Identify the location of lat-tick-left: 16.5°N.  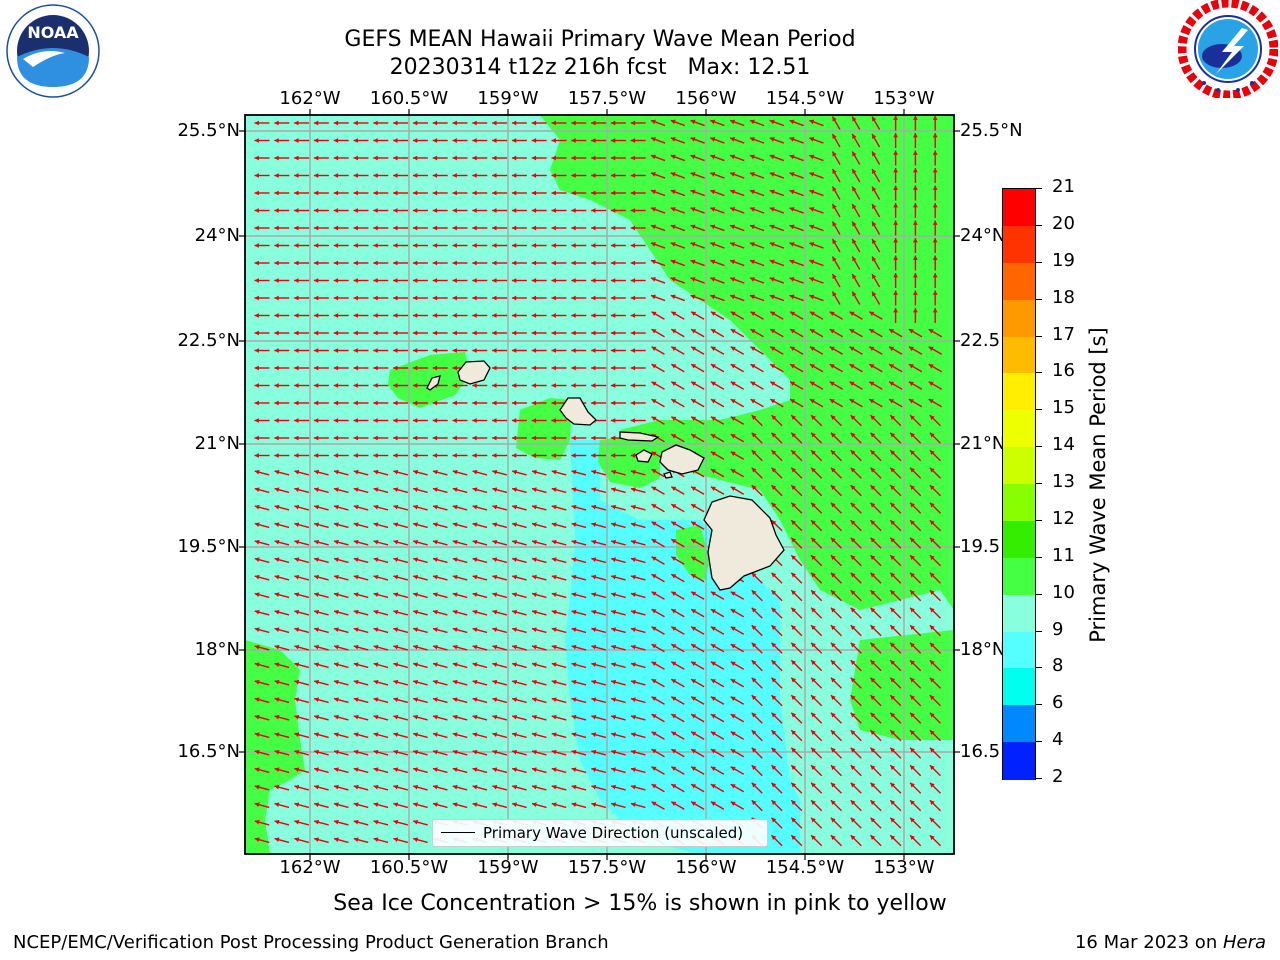
(208, 751).